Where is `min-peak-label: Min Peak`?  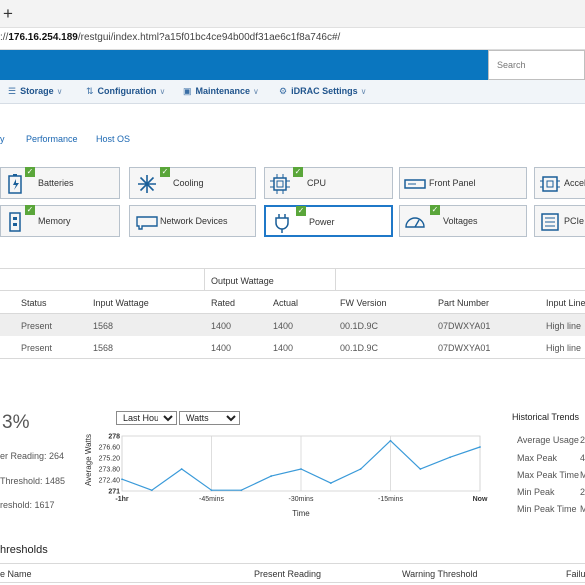 min-peak-label: Min Peak is located at coordinates (536, 492).